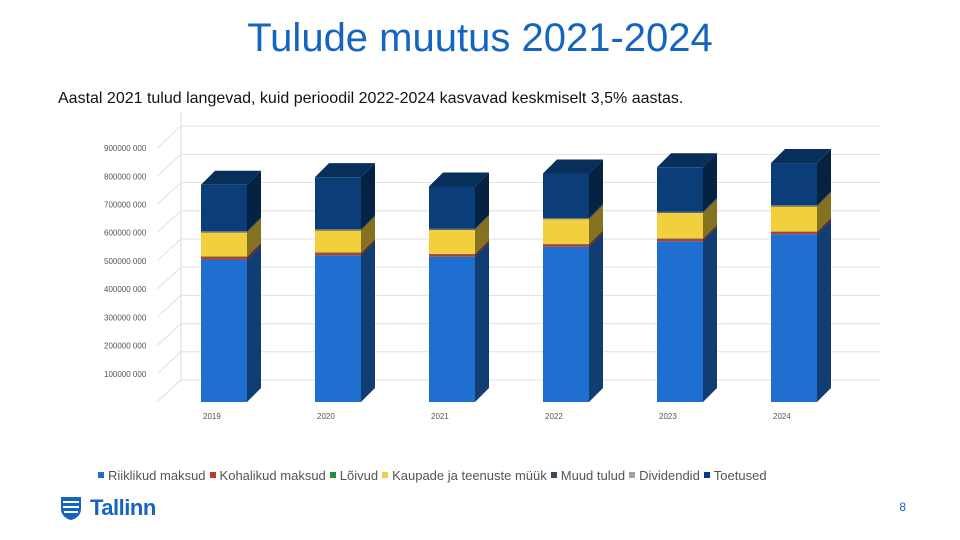  I want to click on legend-label: Lõivud, so click(359, 475).